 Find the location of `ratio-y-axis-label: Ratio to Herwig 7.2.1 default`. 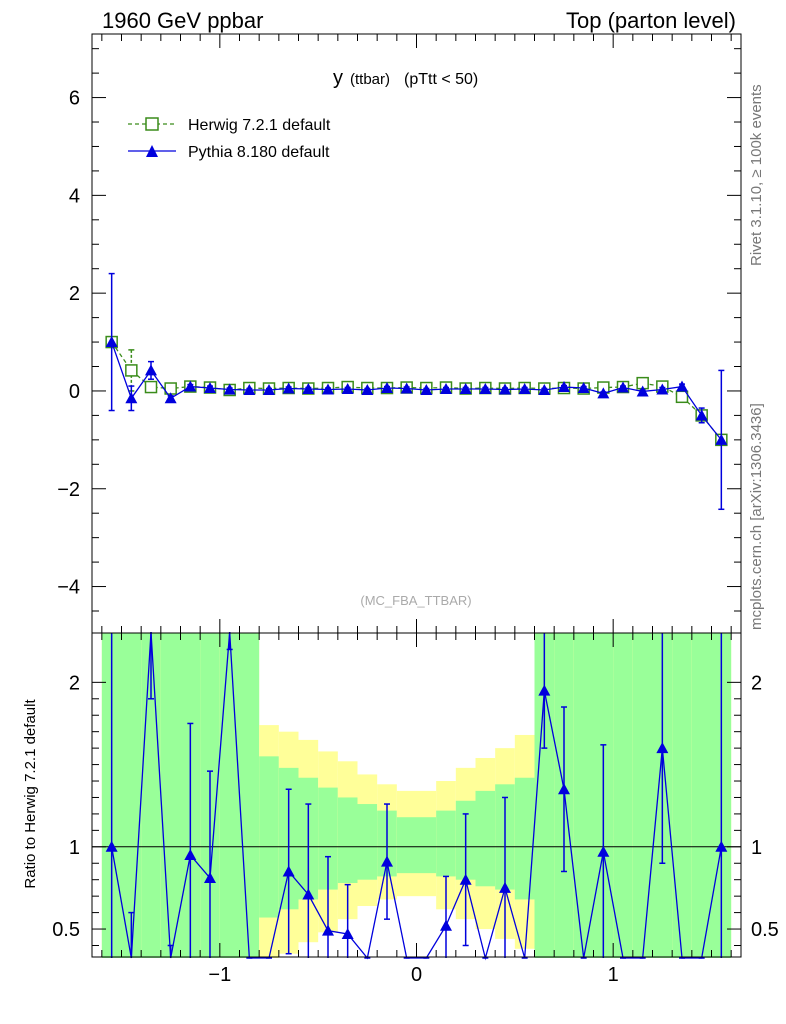

ratio-y-axis-label: Ratio to Herwig 7.2.1 default is located at coordinates (30, 794).